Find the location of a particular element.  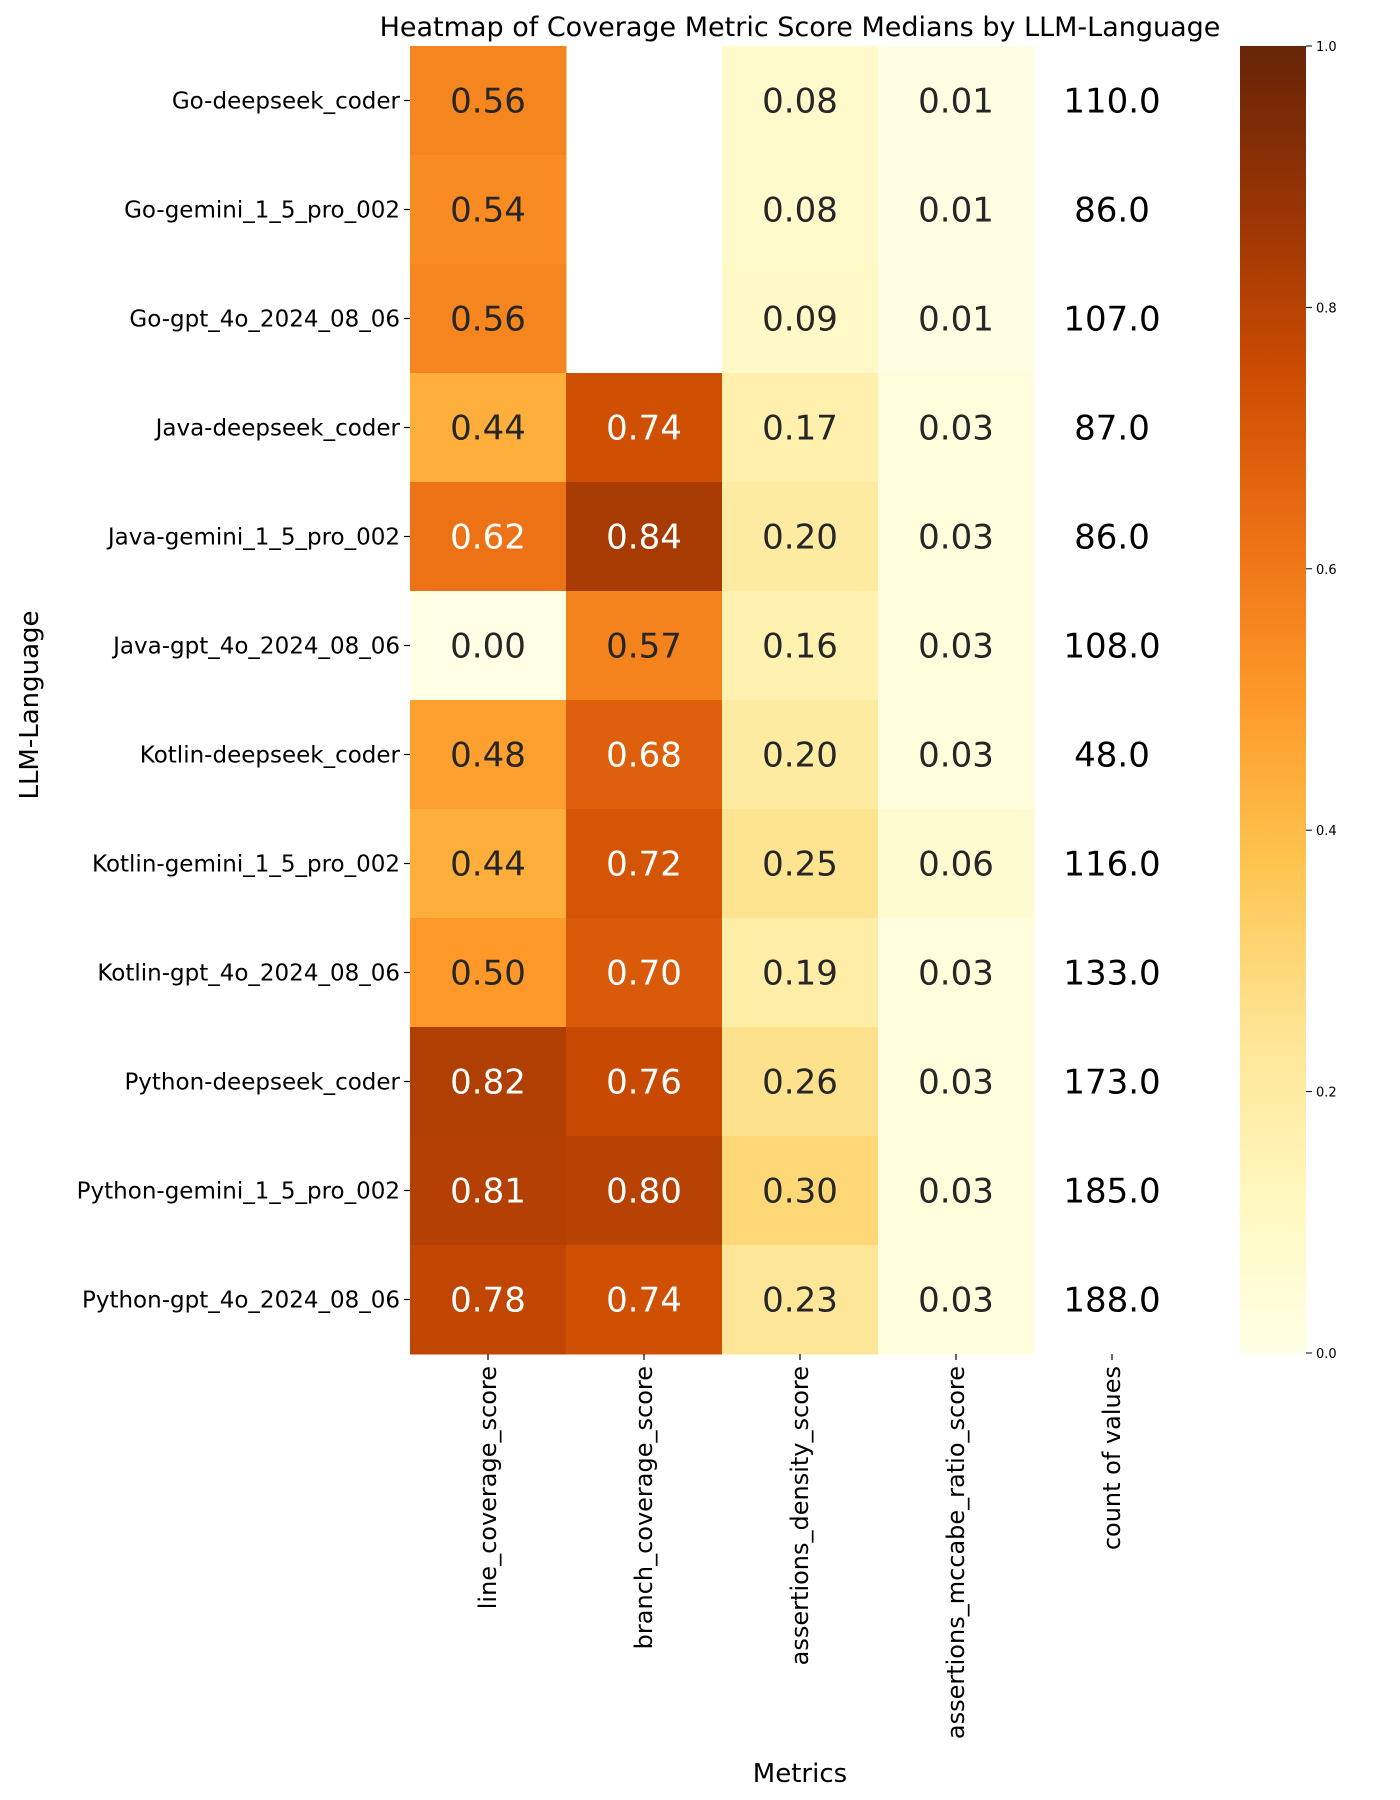

cell-value-label: 0.19 is located at coordinates (800, 974).